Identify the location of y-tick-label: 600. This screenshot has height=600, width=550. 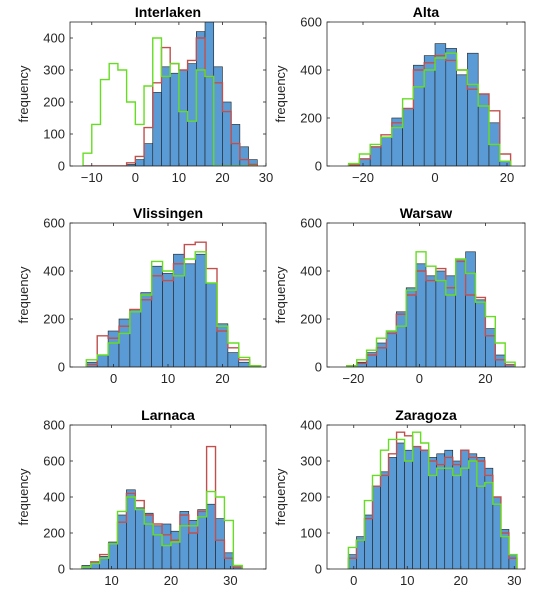
(311, 223).